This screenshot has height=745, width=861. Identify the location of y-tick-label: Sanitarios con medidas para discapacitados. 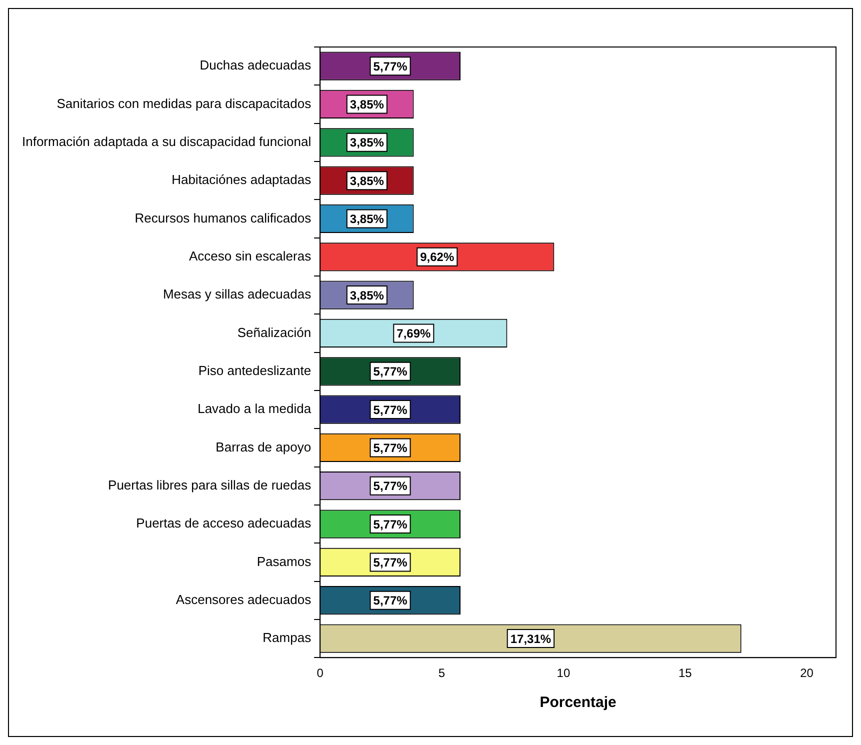
(184, 103).